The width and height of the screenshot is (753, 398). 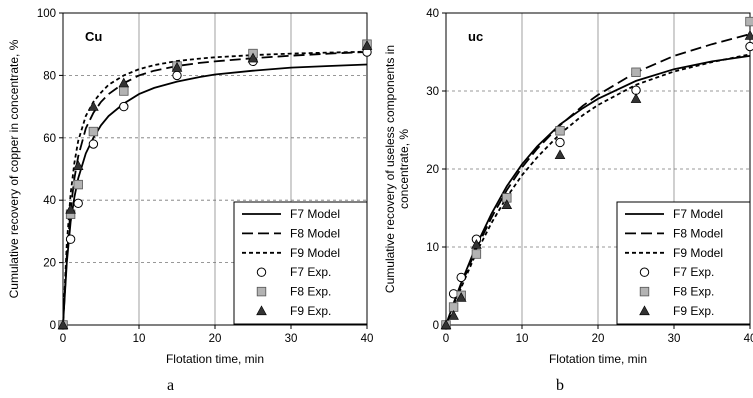 What do you see at coordinates (598, 359) in the screenshot?
I see `chart-uc-x-axis-label: Flotation time, min` at bounding box center [598, 359].